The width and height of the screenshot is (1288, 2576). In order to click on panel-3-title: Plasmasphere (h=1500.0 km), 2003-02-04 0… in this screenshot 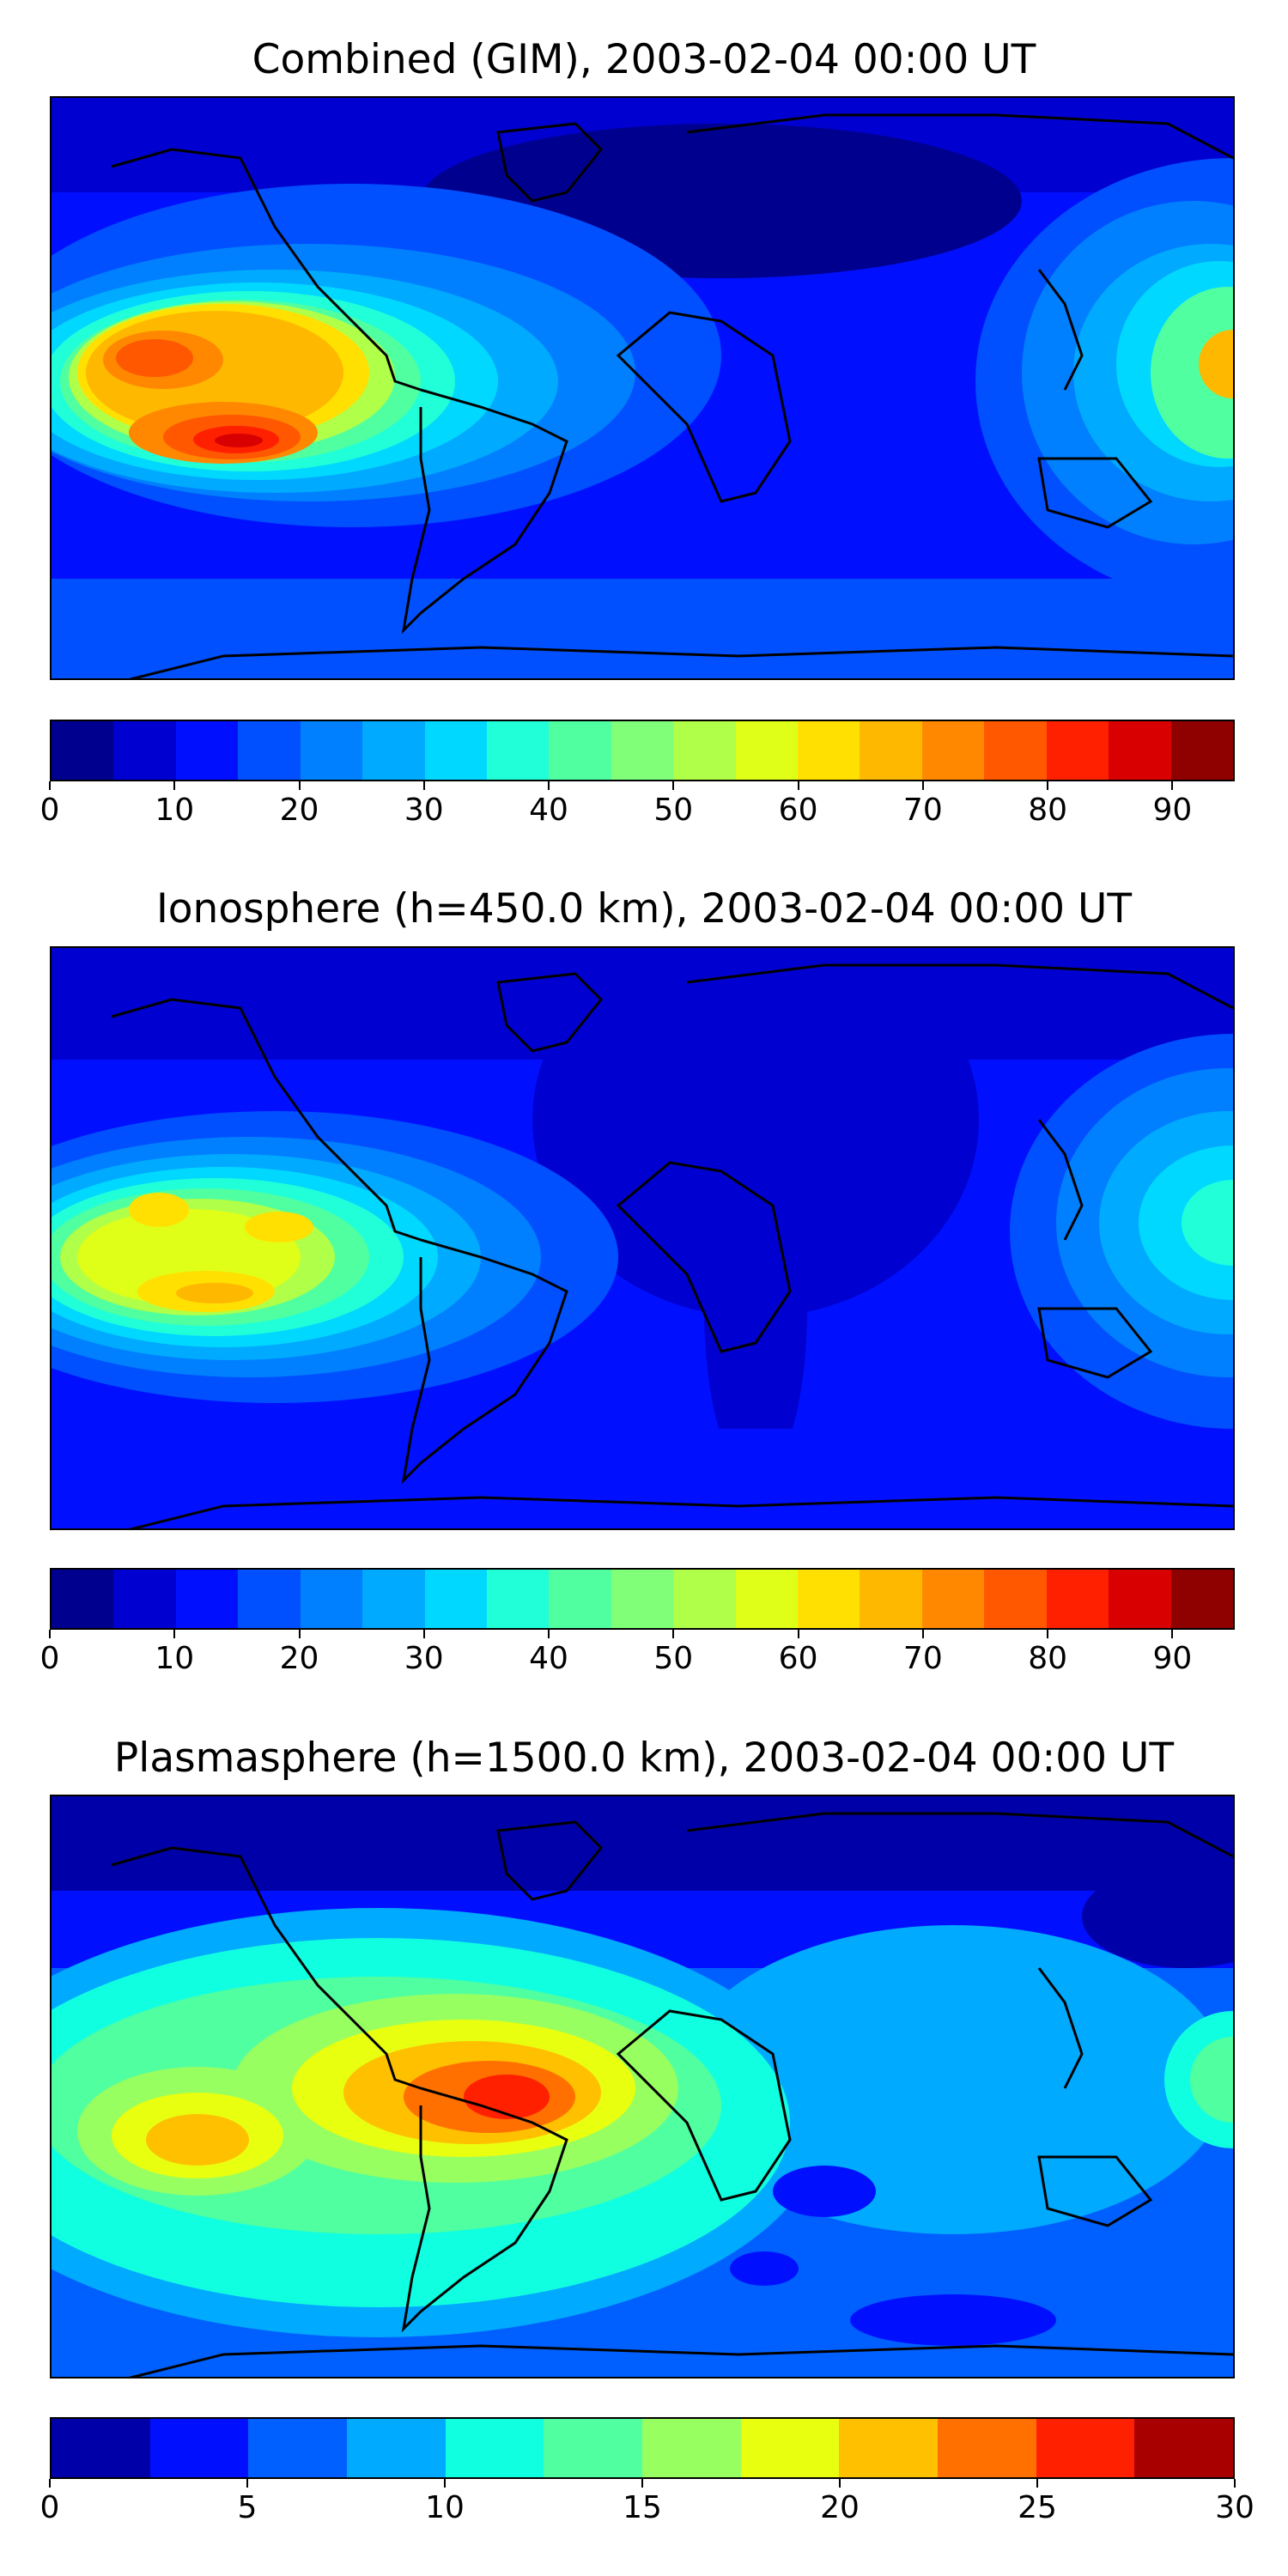, I will do `click(644, 1759)`.